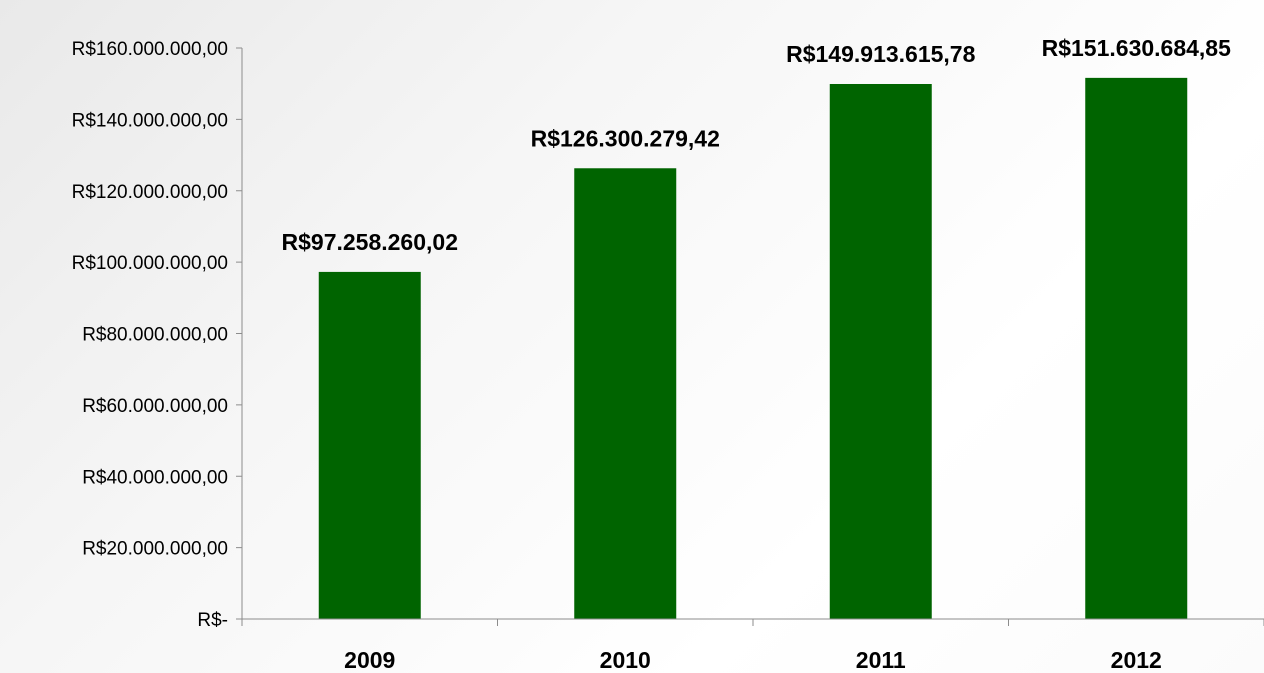  Describe the element at coordinates (150, 49) in the screenshot. I see `y-tick-label: R$160.000.000,00` at that location.